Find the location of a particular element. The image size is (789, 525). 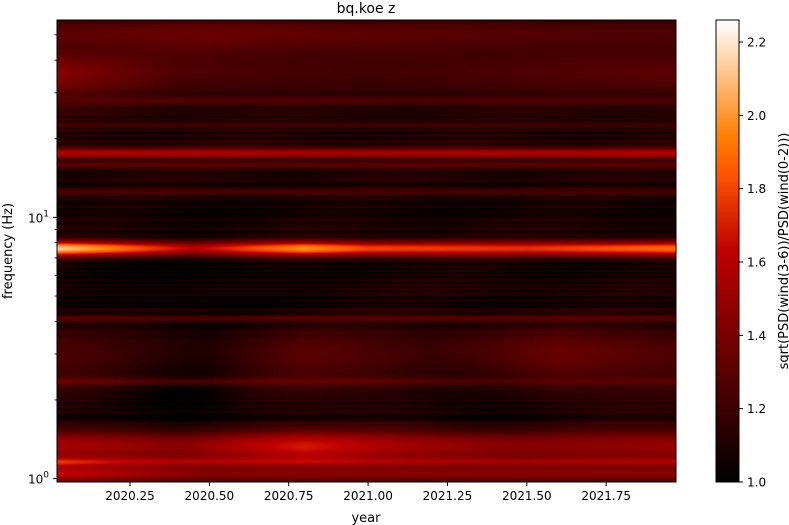

colorbar is located at coordinates (727, 251).